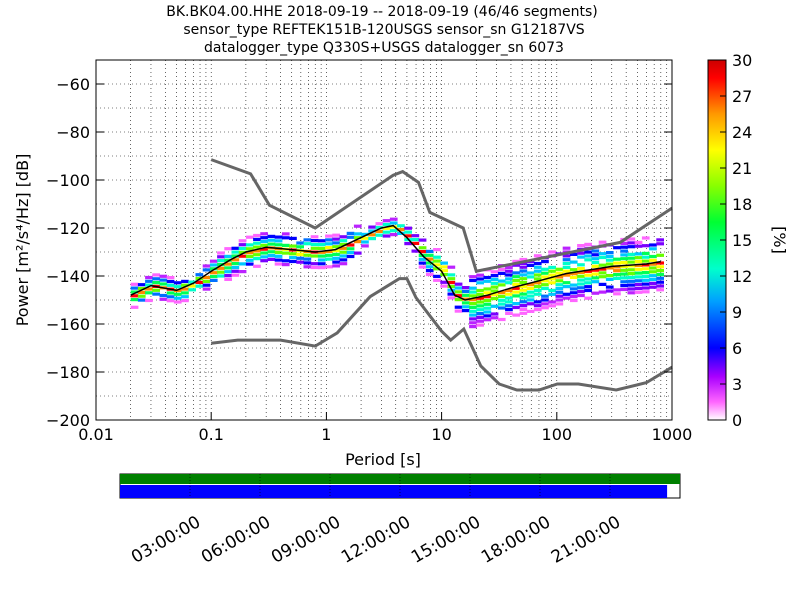 This screenshot has width=800, height=600. I want to click on colorbar-ticks: 0 3 6 9 12 15 18 21 24 27 30, so click(736, 240).